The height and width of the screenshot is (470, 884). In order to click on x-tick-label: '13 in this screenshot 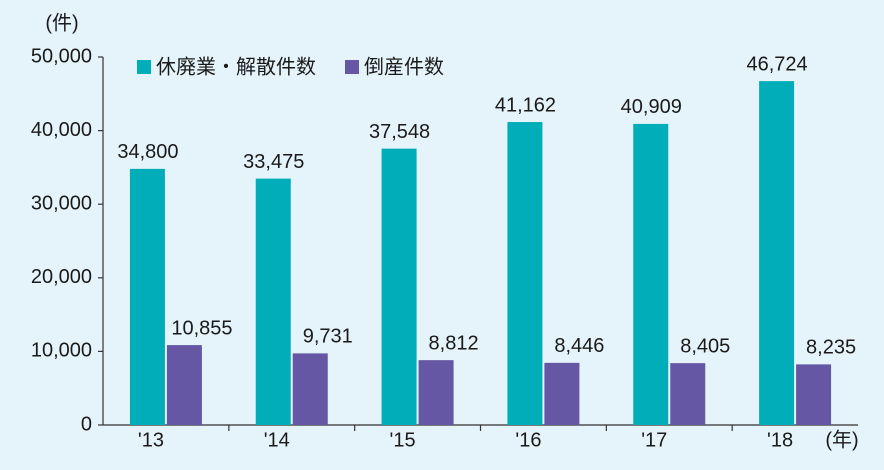, I will do `click(151, 440)`.